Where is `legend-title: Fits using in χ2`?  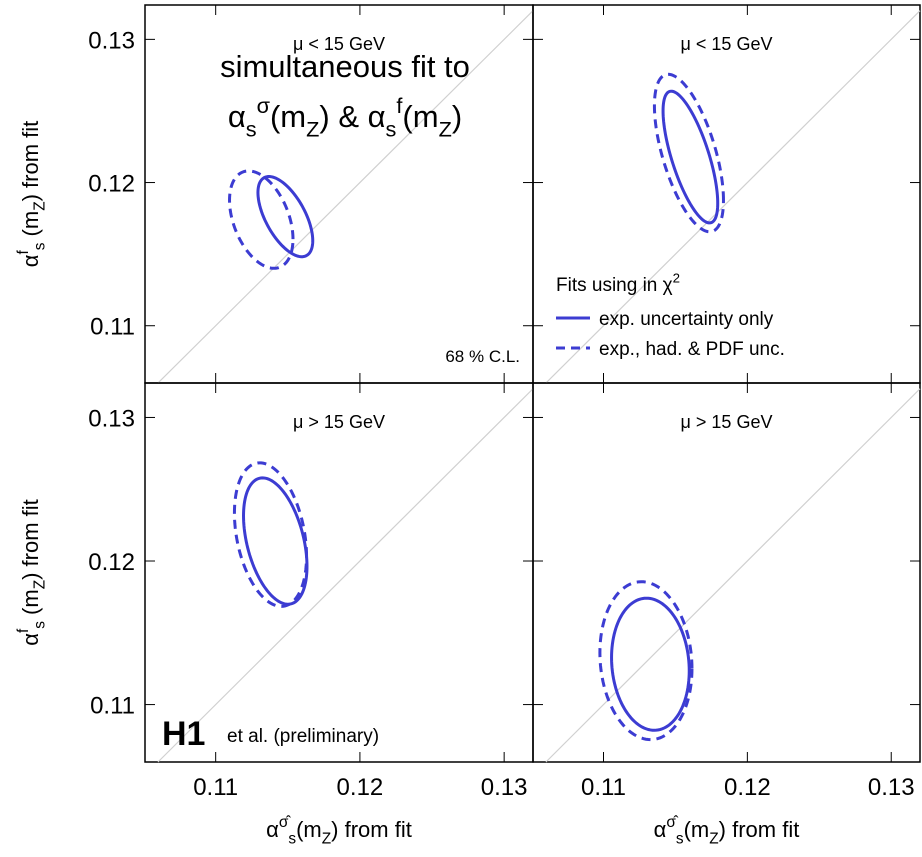 legend-title: Fits using in χ2 is located at coordinates (618, 283).